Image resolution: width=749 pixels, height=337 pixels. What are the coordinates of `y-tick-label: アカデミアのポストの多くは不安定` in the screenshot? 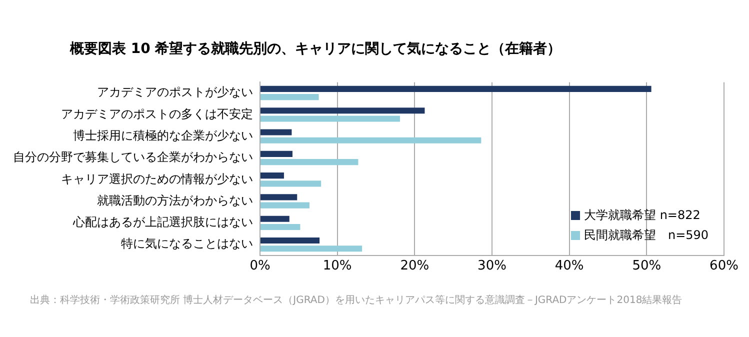 It's located at (157, 113).